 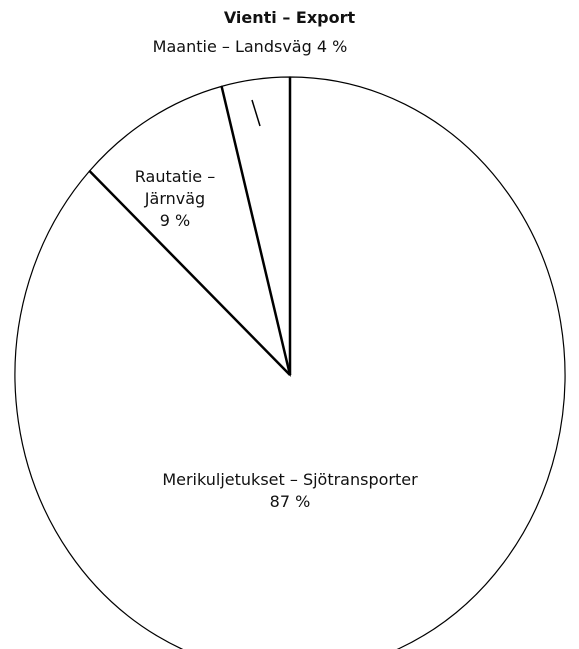 What do you see at coordinates (256, 113) in the screenshot?
I see `leader-line` at bounding box center [256, 113].